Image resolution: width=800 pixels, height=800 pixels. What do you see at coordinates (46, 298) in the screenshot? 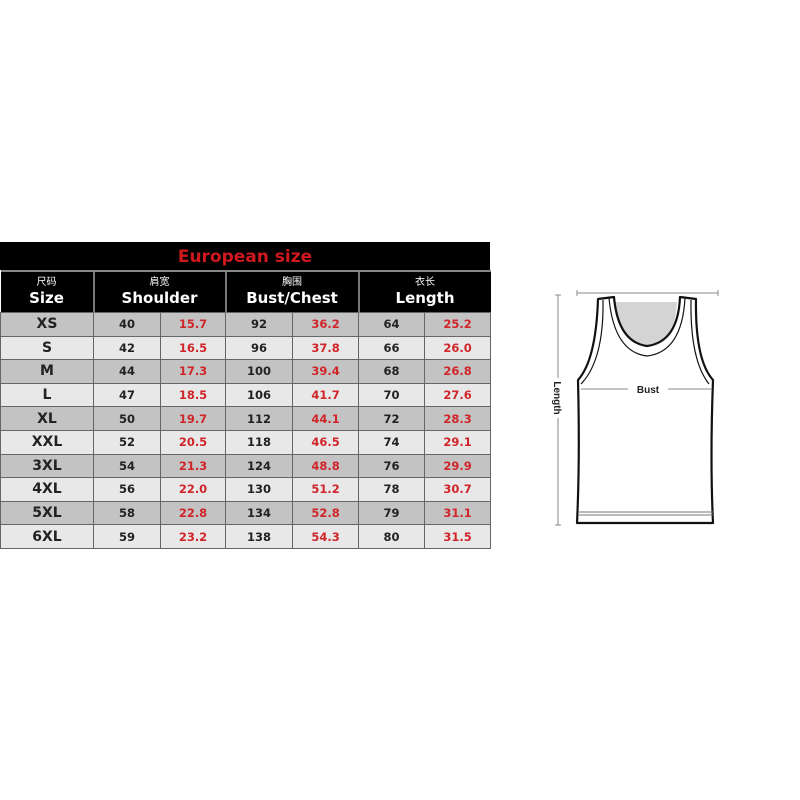
I see `header-size-en: Size` at bounding box center [46, 298].